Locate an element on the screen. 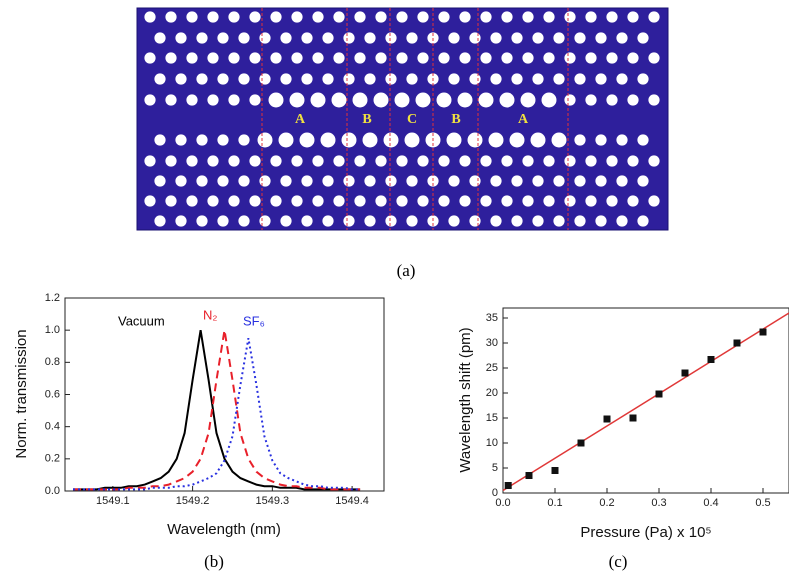  y-tick-label: 0.8 is located at coordinates (52, 362).